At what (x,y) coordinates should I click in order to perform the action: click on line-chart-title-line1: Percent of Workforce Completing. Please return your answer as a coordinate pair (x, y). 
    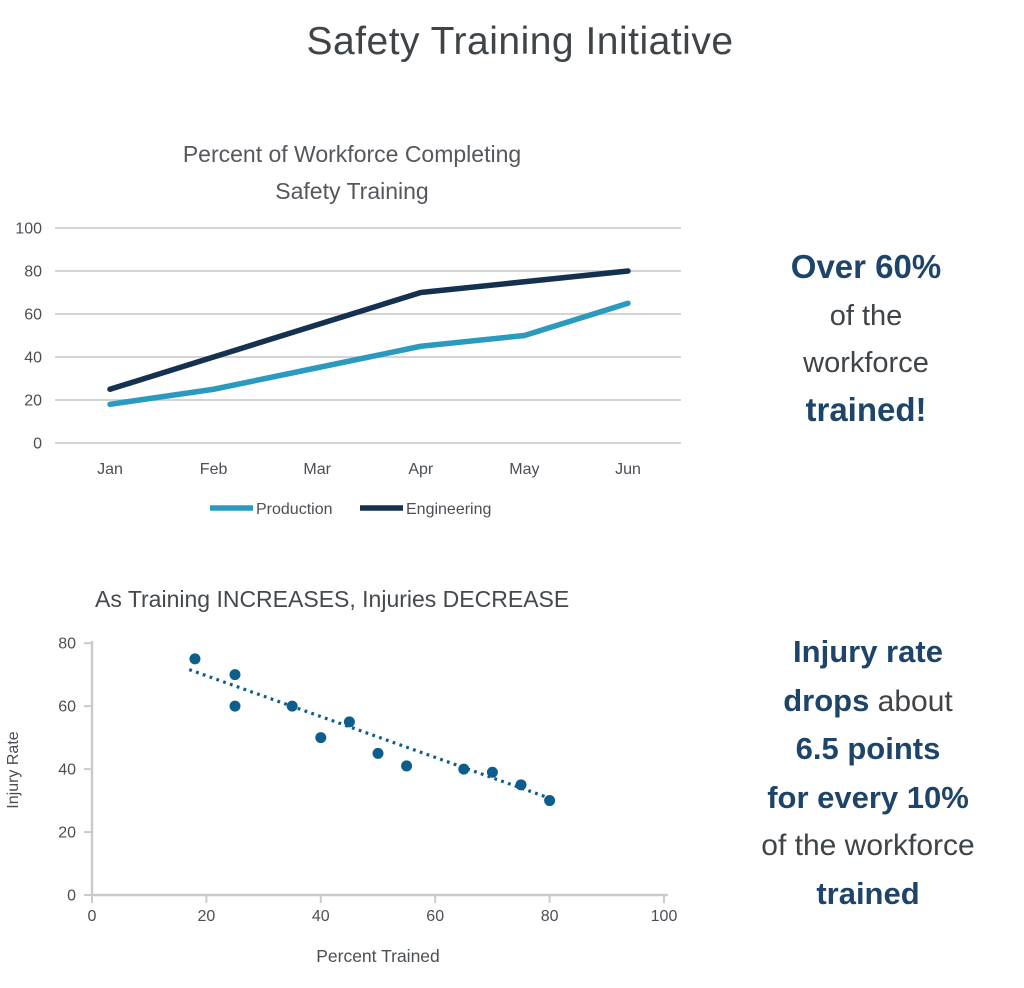
    Looking at the image, I should click on (352, 154).